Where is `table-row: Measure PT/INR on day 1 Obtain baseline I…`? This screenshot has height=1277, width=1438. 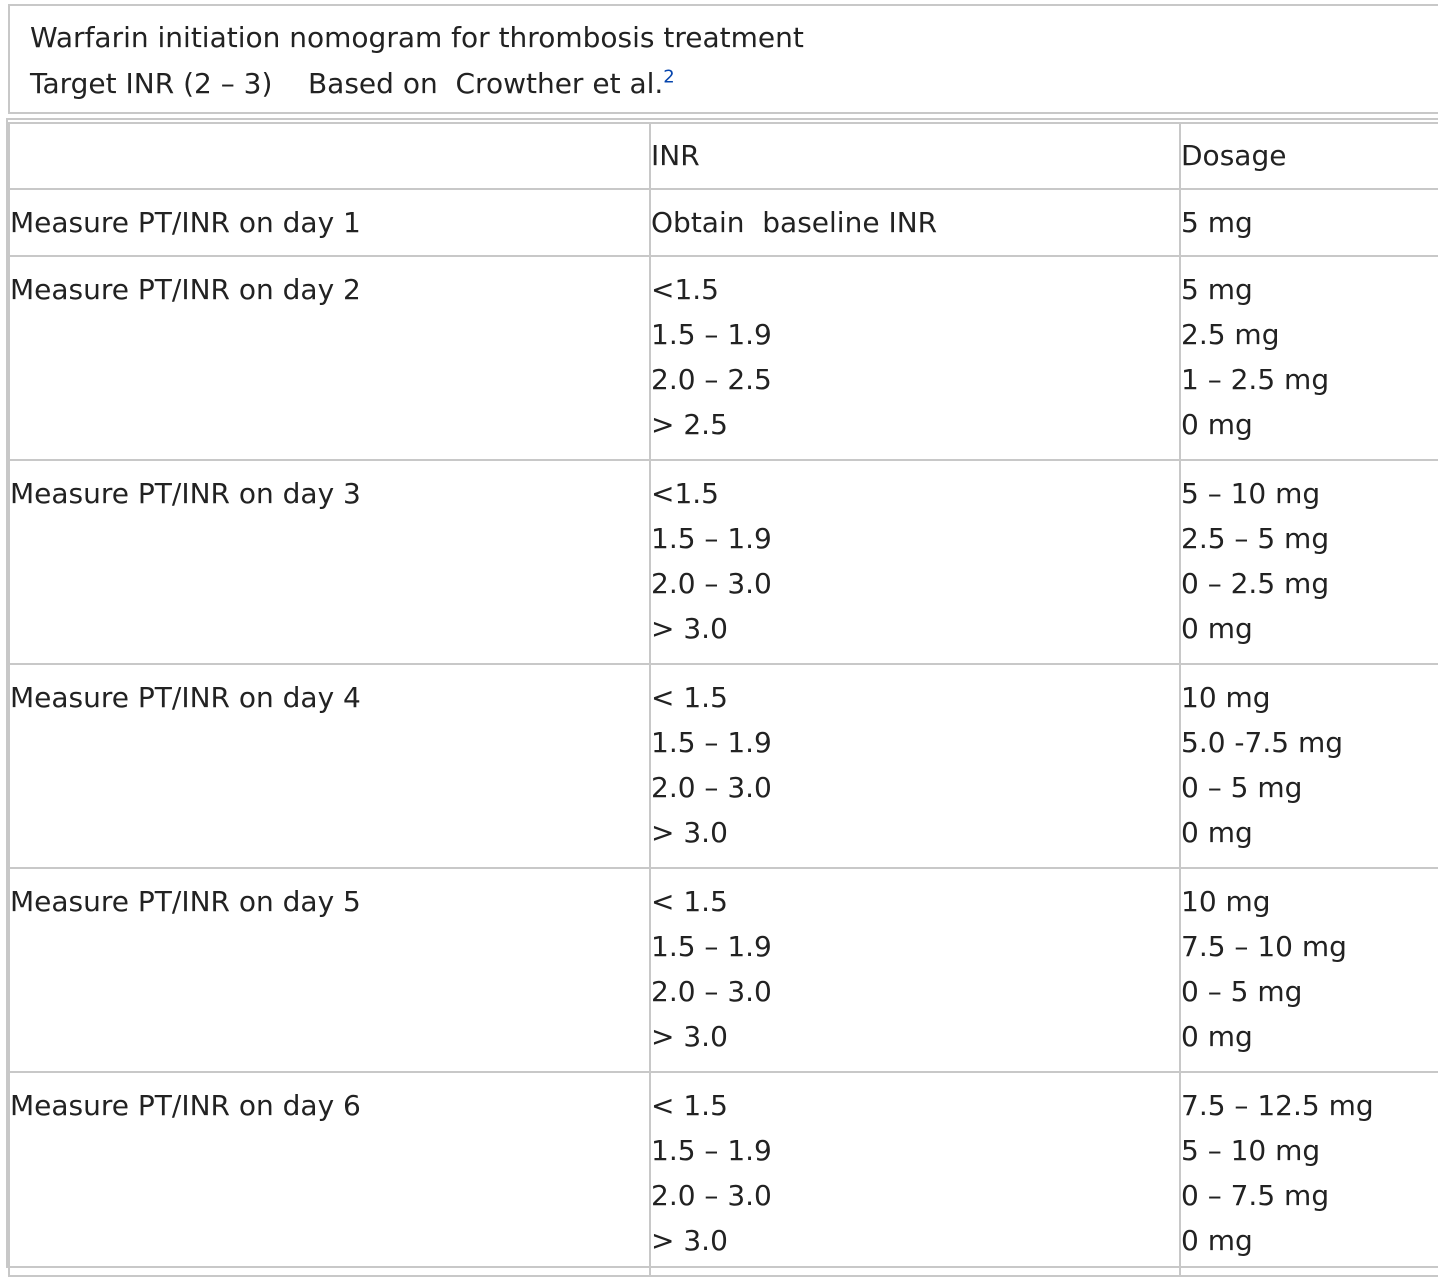
table-row: Measure PT/INR on day 1 Obtain baseline I… is located at coordinates (723, 222).